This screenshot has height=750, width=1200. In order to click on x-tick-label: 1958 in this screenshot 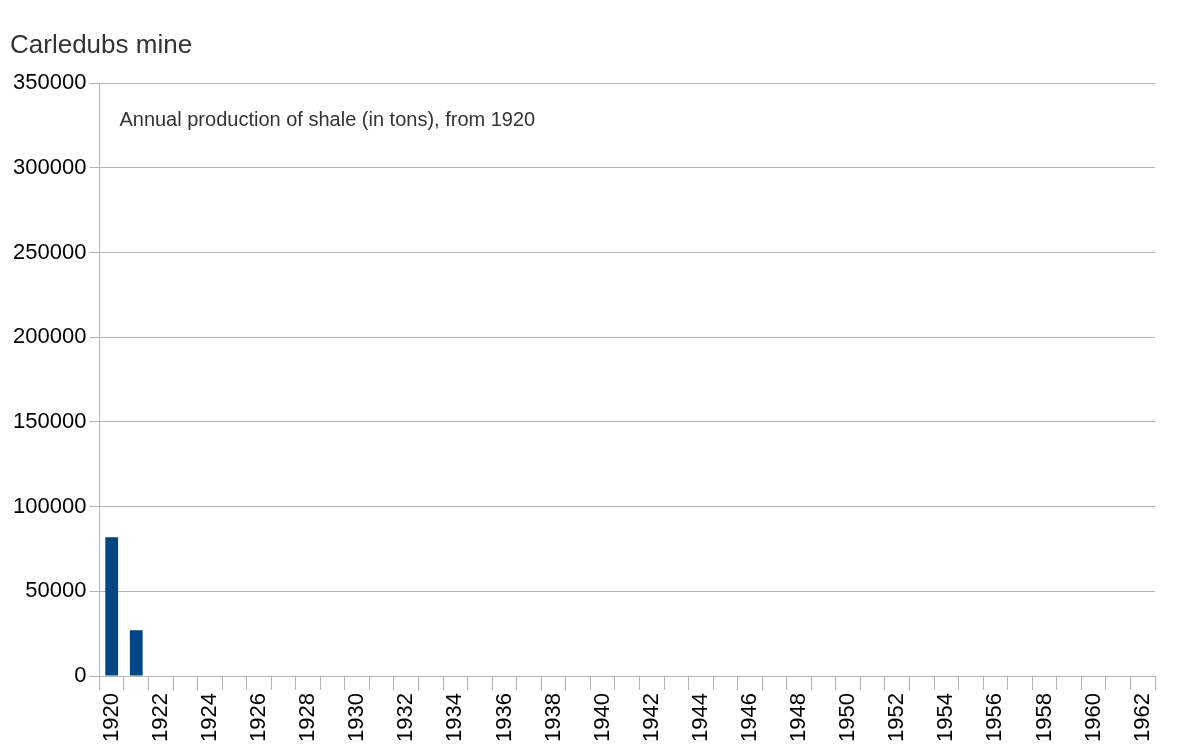, I will do `click(1043, 718)`.